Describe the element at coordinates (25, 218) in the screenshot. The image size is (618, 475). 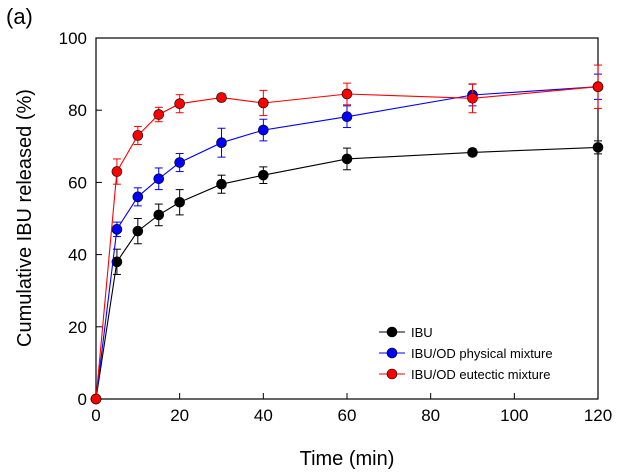
I see `y-axis-title: Cumulative IBU released (%)` at that location.